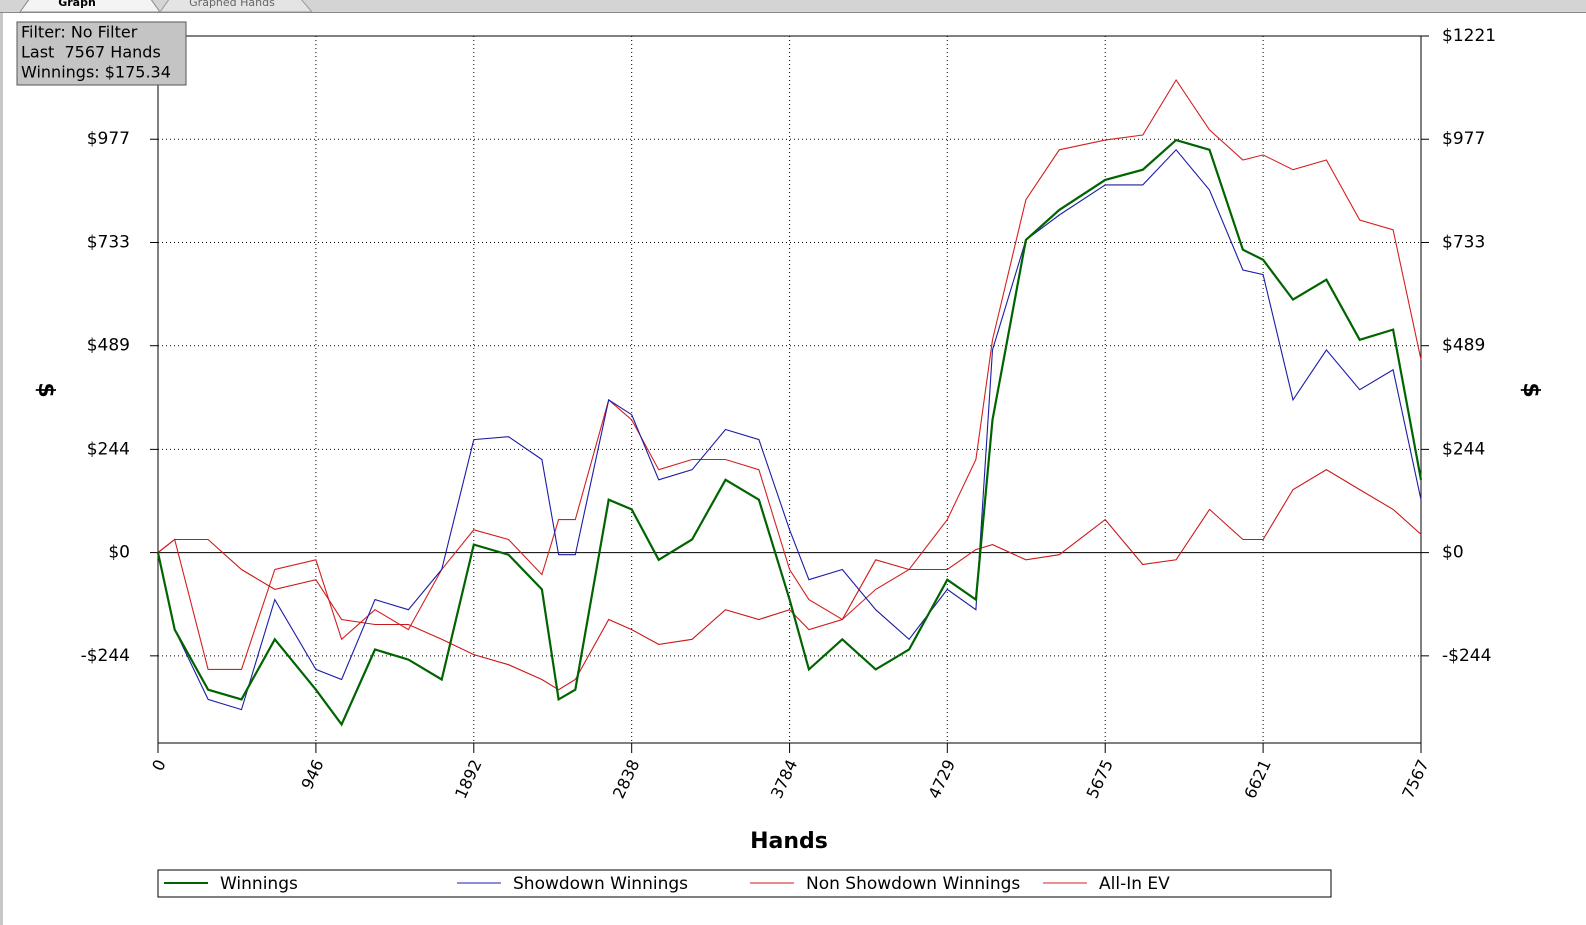 The image size is (1586, 925). What do you see at coordinates (79, 32) in the screenshot?
I see `info-text: Filter: No Filter` at bounding box center [79, 32].